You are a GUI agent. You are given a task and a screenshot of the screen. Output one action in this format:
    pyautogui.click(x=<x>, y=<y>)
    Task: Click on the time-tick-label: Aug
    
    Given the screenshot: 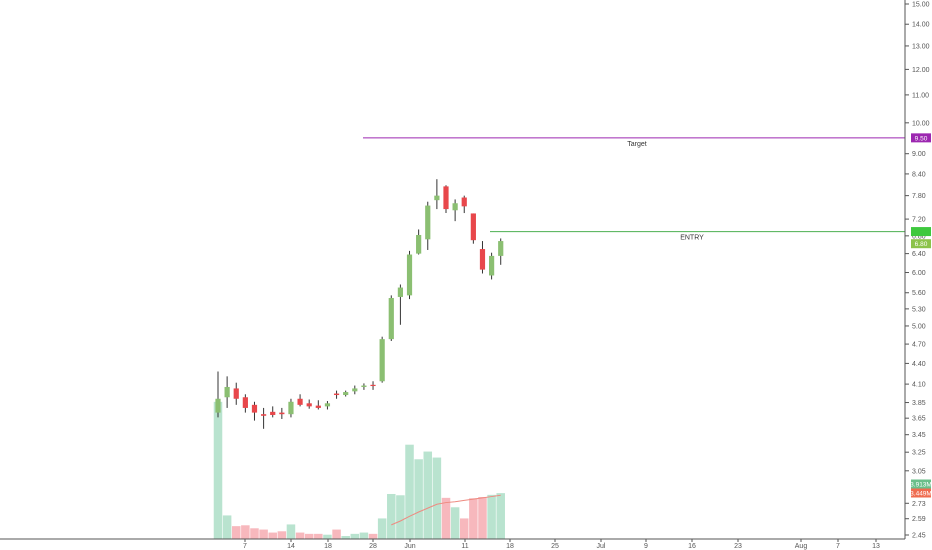 What is the action you would take?
    pyautogui.click(x=801, y=546)
    